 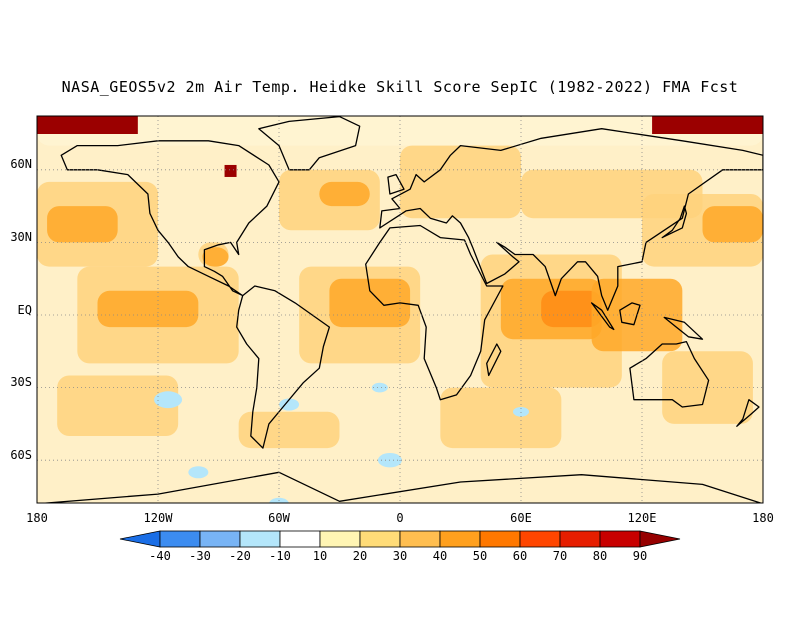 I want to click on lat-label: 30S, so click(x=21, y=382).